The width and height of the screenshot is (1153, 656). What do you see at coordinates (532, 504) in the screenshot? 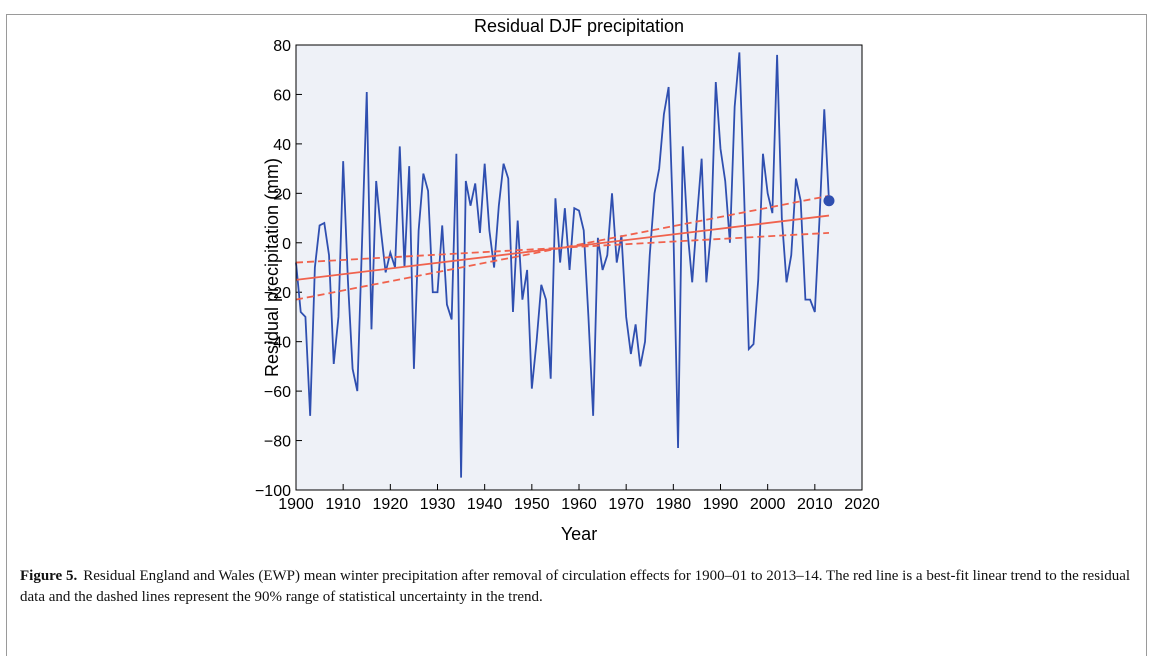
I see `x-tick-label: 1950` at bounding box center [532, 504].